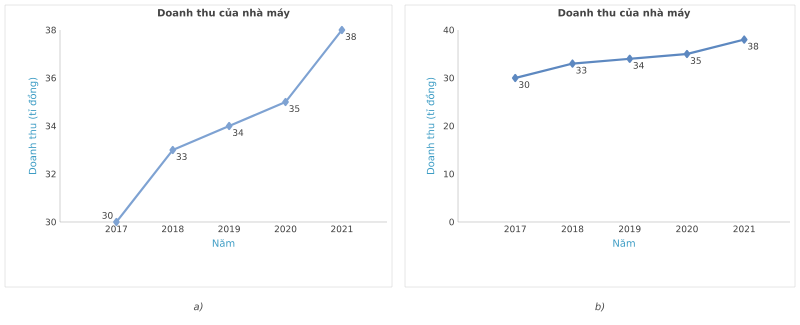 This screenshot has width=800, height=325. Describe the element at coordinates (51, 30) in the screenshot. I see `y-tick-label: 38` at that location.